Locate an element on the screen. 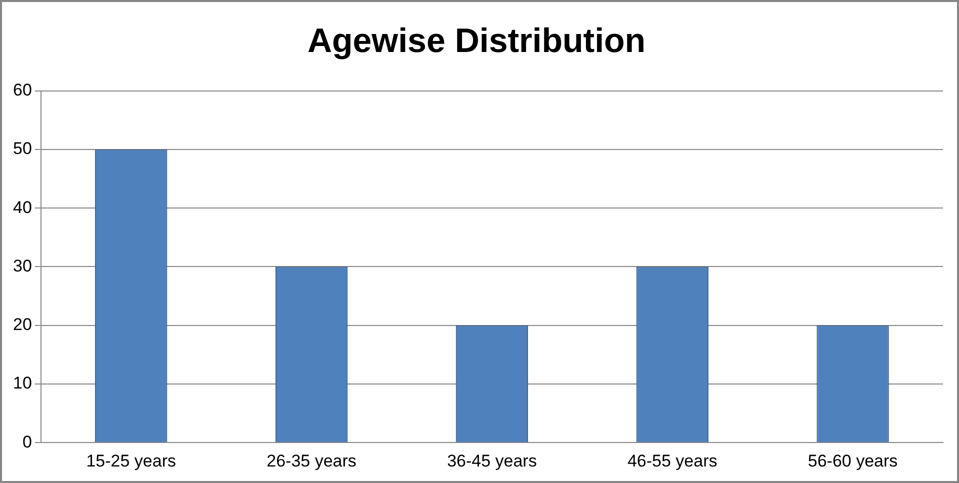 The image size is (959, 483). chart-title: Agewise Distribution is located at coordinates (476, 41).